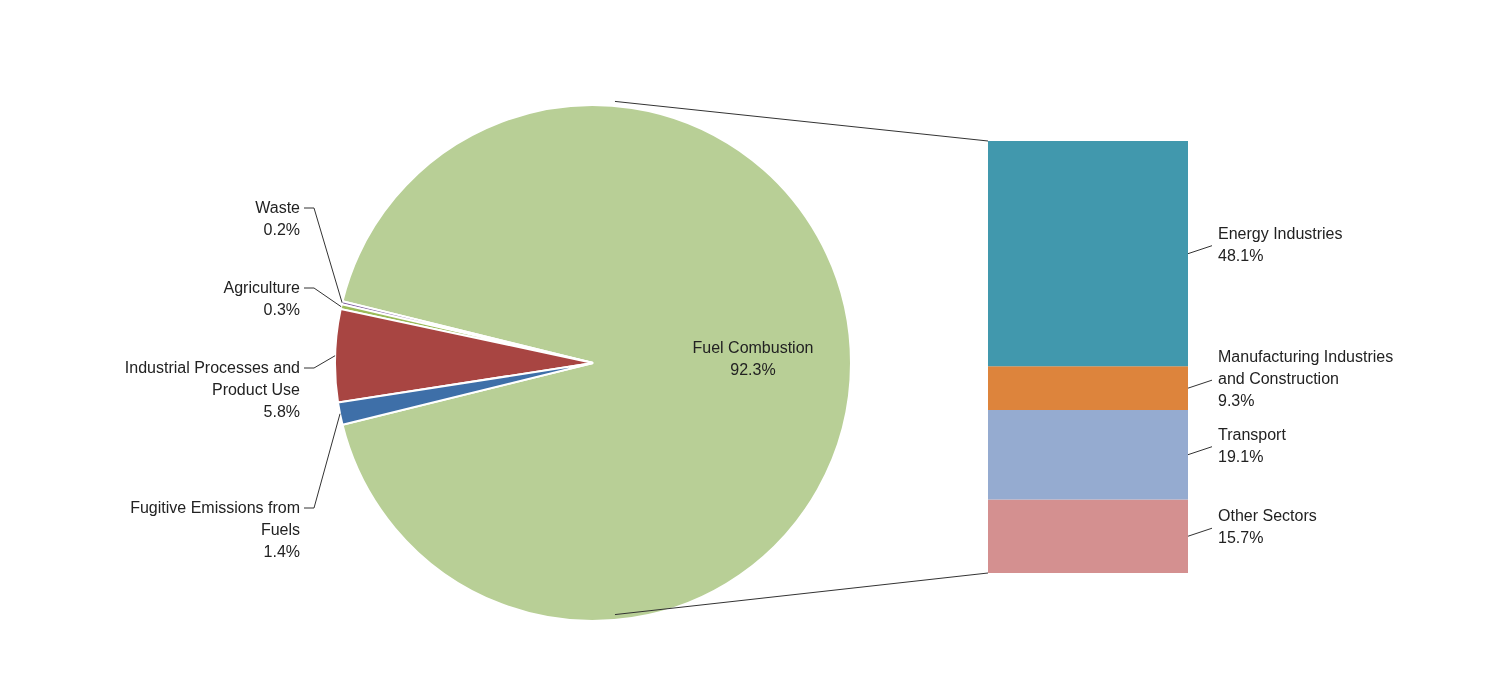 This screenshot has width=1489, height=685. What do you see at coordinates (1241, 255) in the screenshot?
I see `data-label: 48.1%` at bounding box center [1241, 255].